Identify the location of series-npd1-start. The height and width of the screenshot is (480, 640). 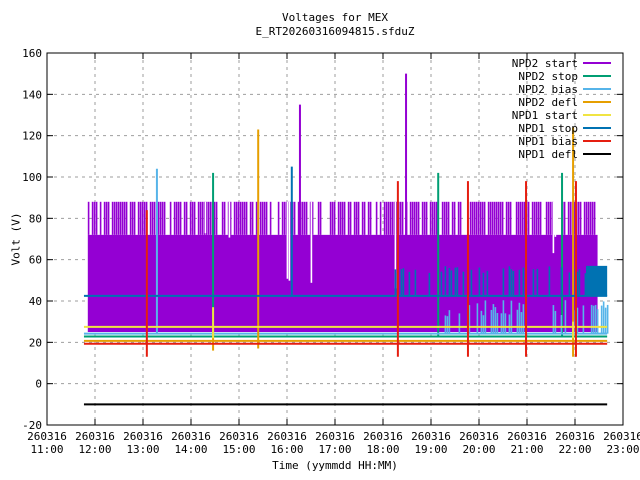
(345, 323).